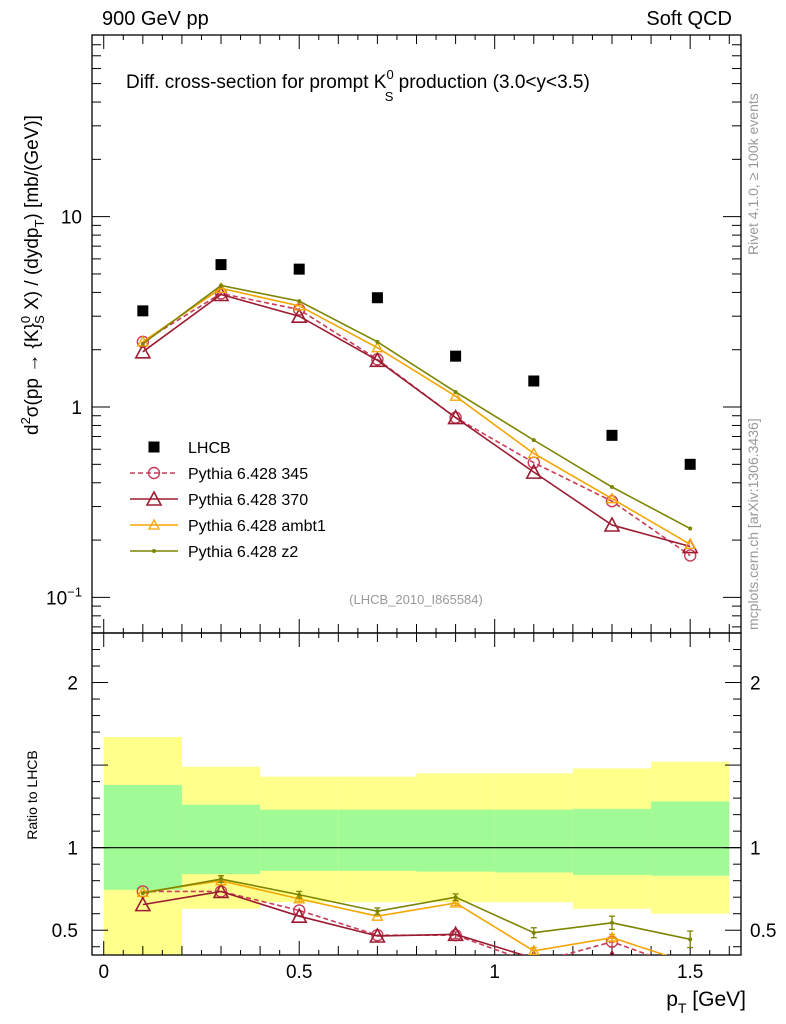  What do you see at coordinates (32, 275) in the screenshot?
I see `y-axis-label: d2σ(pp → {K}0S X) / (dydpT) [mb/(GeV)]` at bounding box center [32, 275].